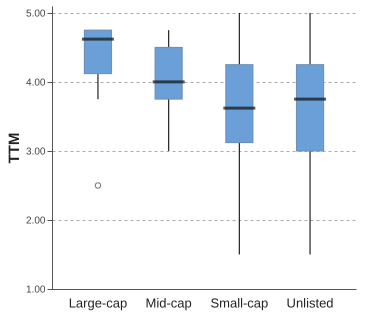 The image size is (374, 320). I want to click on x-tick-label: Mid-cap, so click(169, 303).